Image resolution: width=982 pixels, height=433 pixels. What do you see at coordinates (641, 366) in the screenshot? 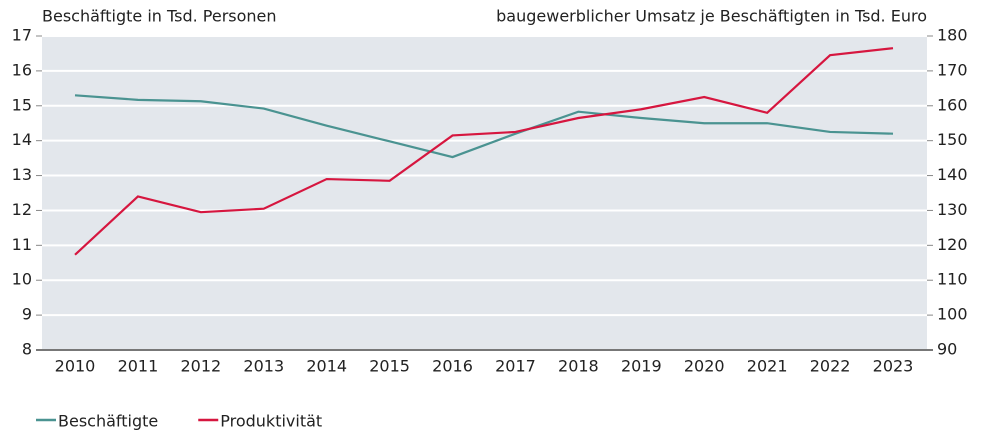
I see `x-tick-label: 2019` at bounding box center [641, 366].